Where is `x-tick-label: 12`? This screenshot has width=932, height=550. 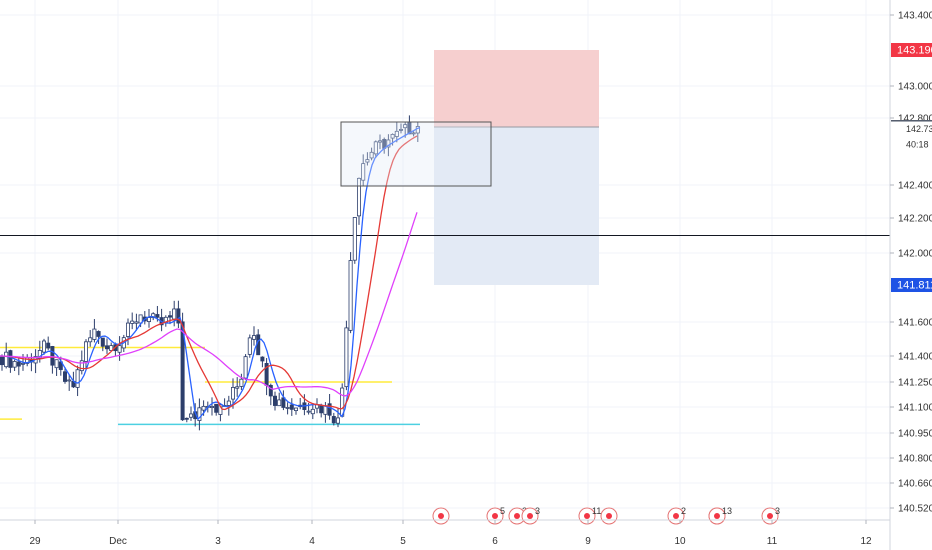
x-tick-label: 12 is located at coordinates (866, 541).